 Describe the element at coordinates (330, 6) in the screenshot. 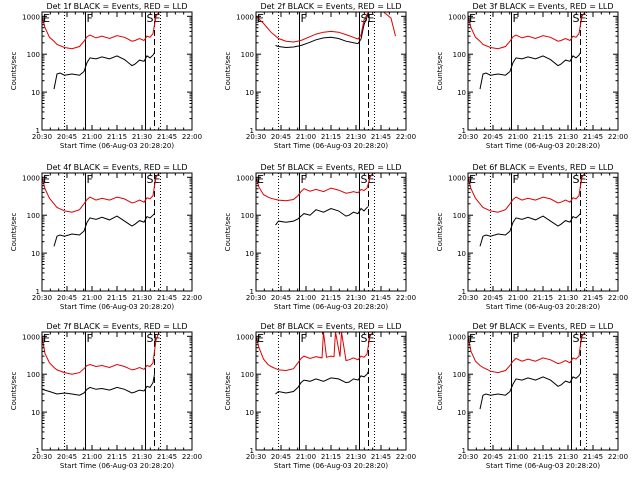

I see `chart-title: Det 2f BLACK = Events, RED = LLD` at that location.